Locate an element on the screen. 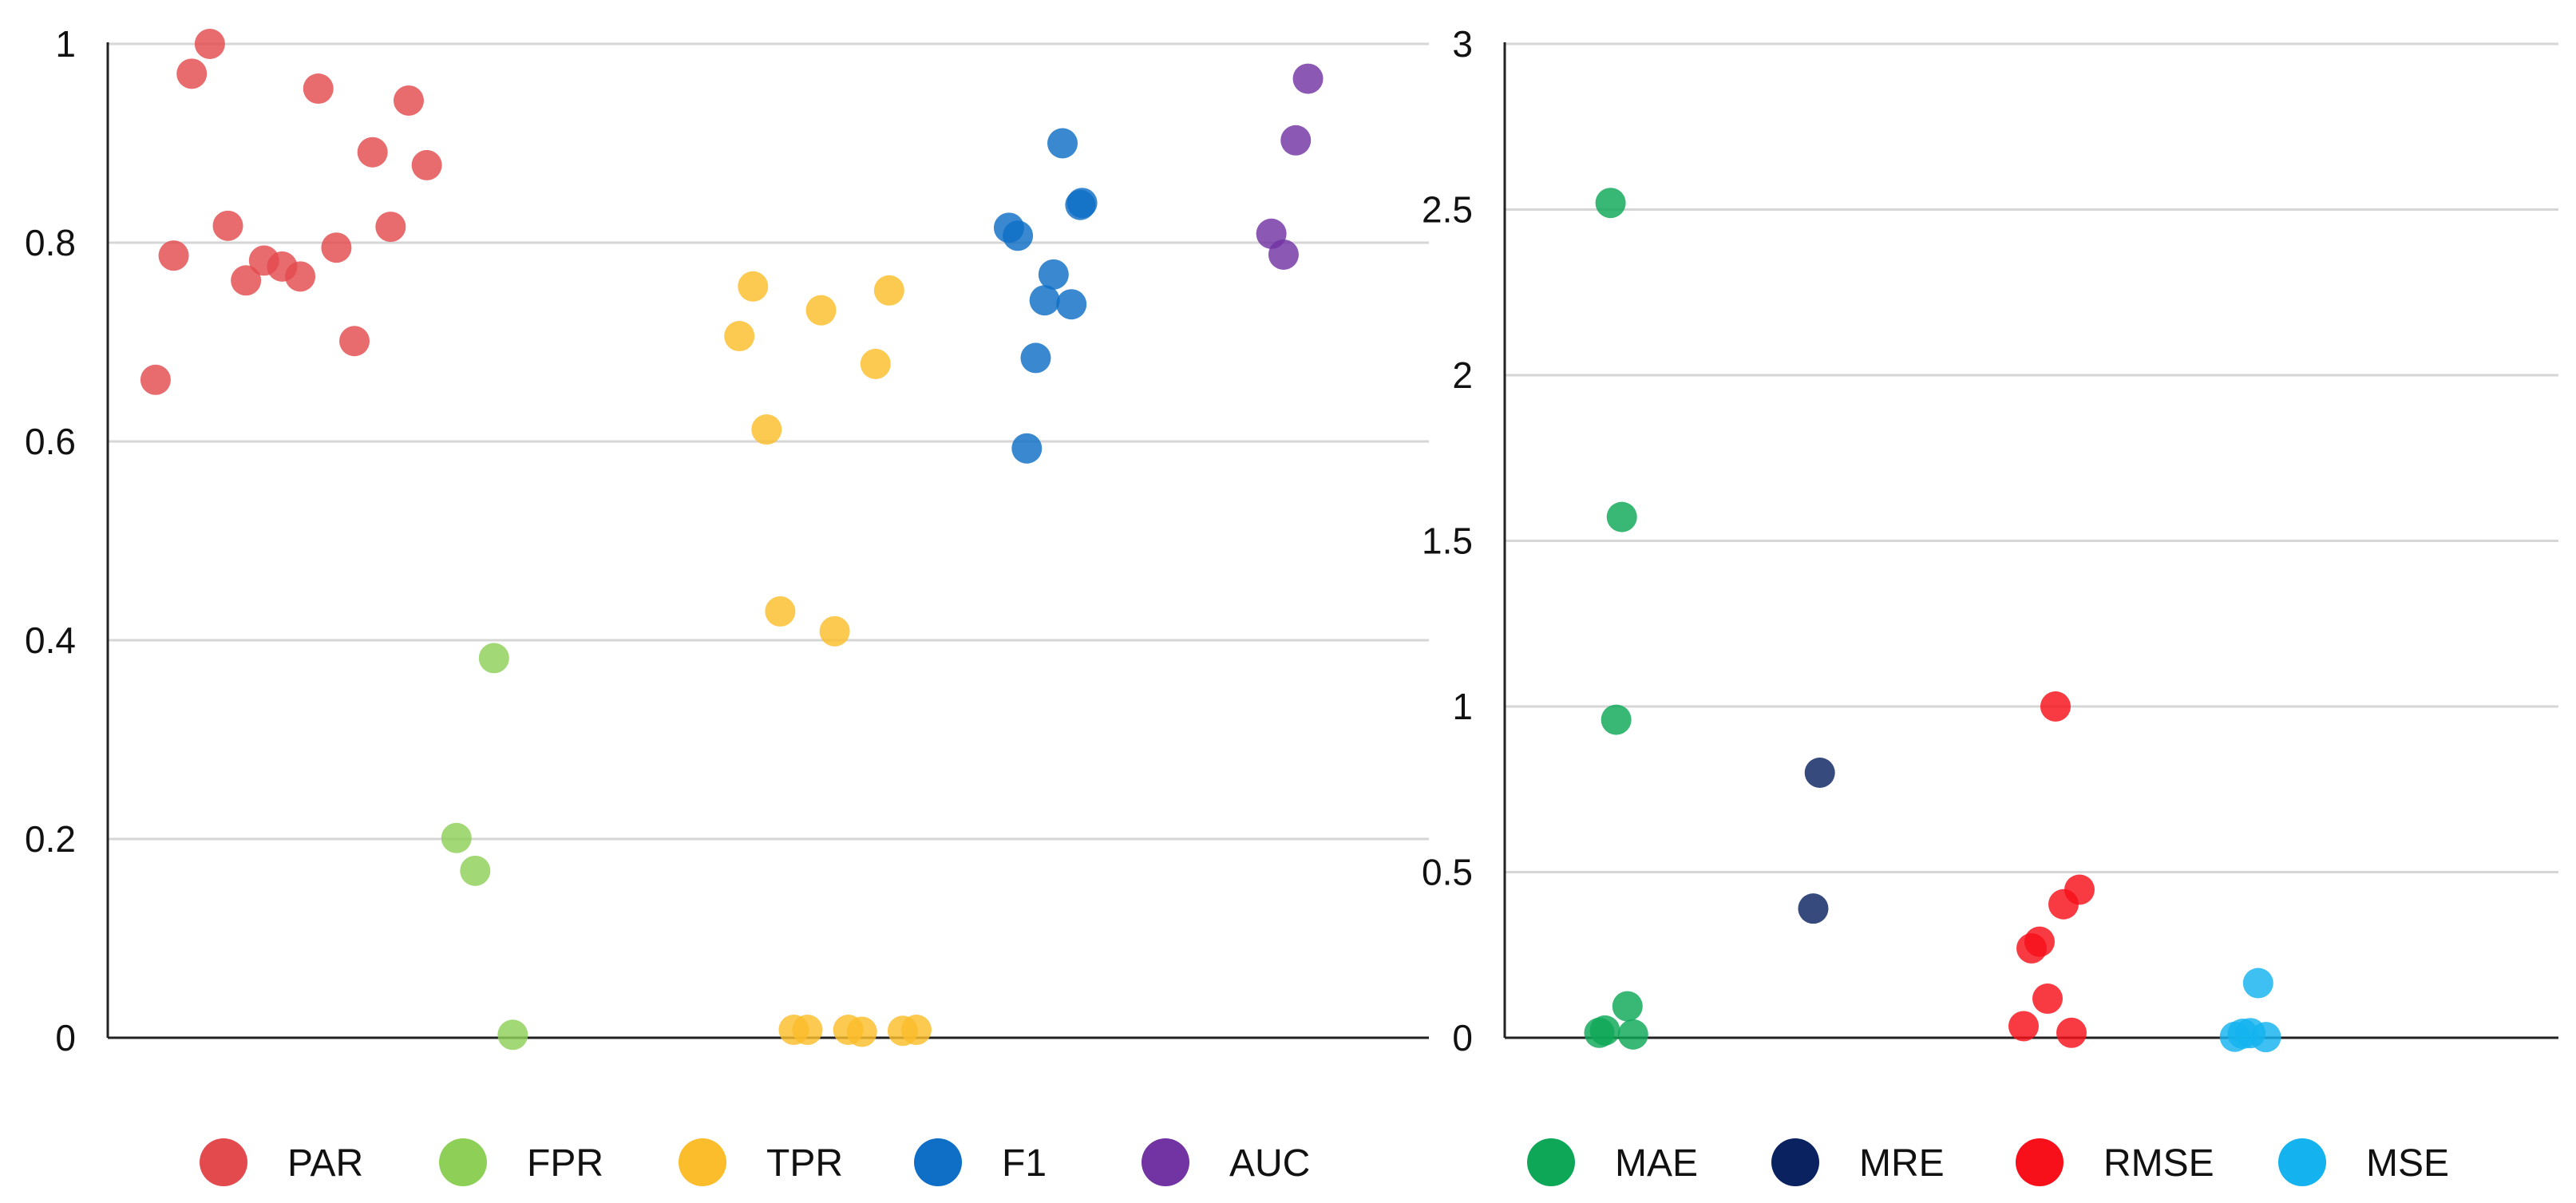 The image size is (2576, 1203). series-mae is located at coordinates (1616, 619).